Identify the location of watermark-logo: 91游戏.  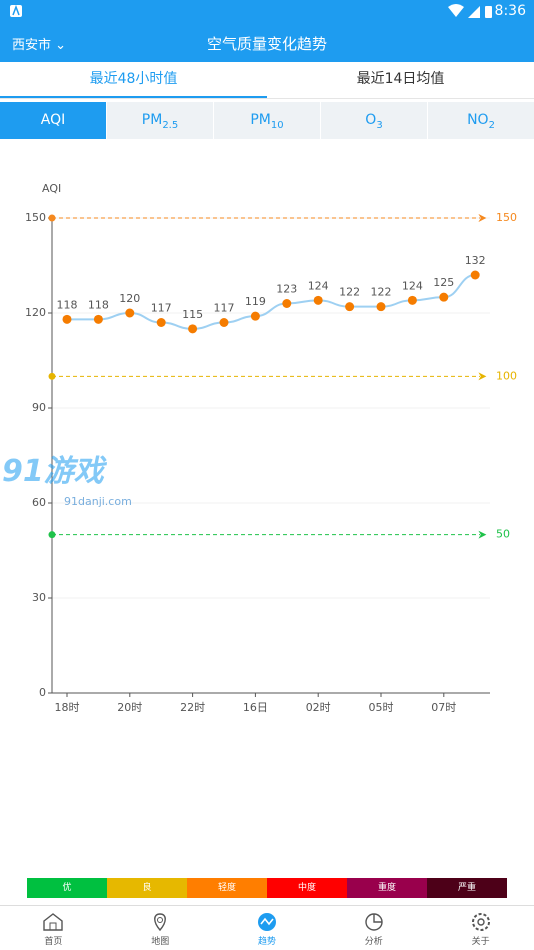
(53, 471).